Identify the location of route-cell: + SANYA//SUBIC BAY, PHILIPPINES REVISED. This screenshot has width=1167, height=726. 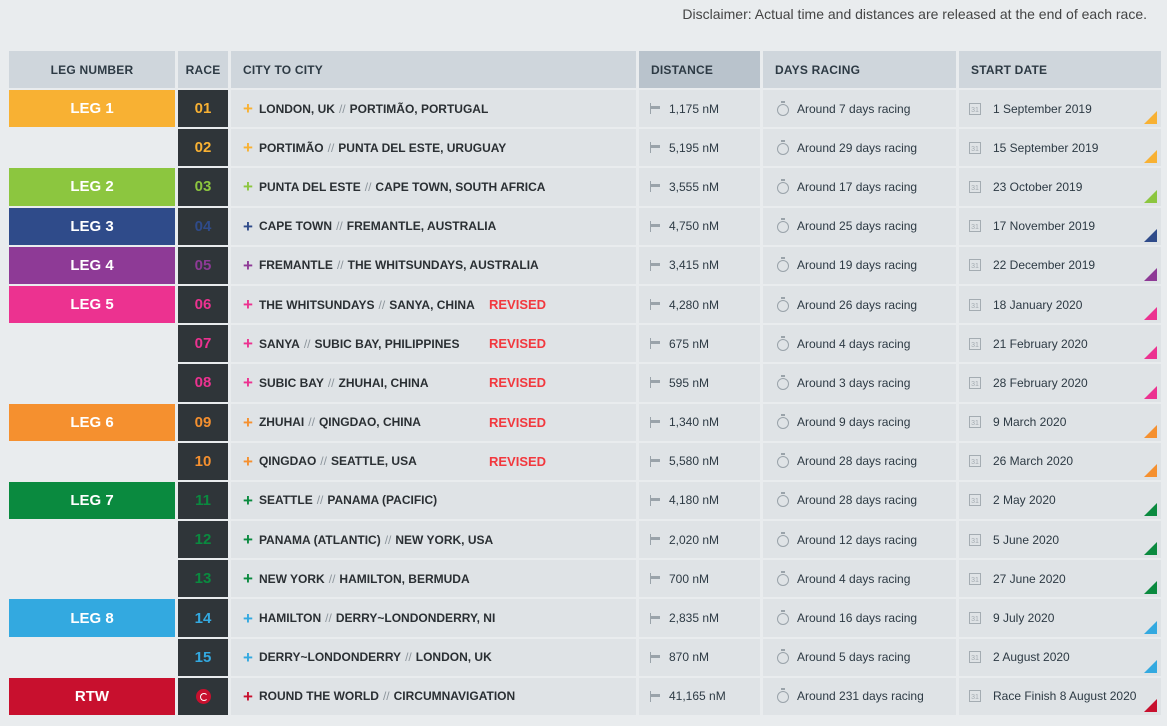
(433, 344).